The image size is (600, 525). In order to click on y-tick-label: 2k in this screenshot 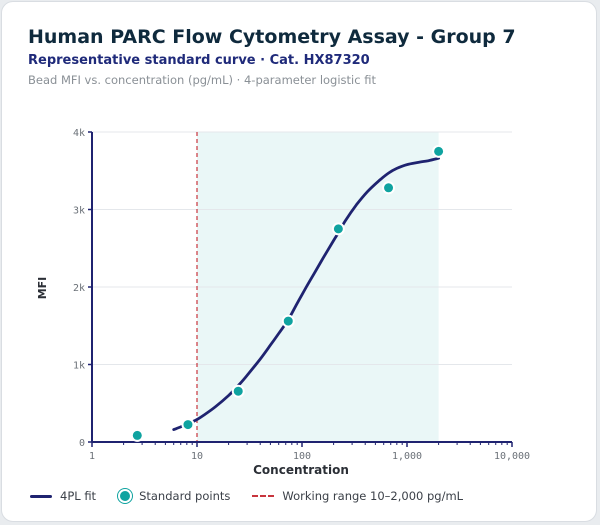, I will do `click(79, 288)`.